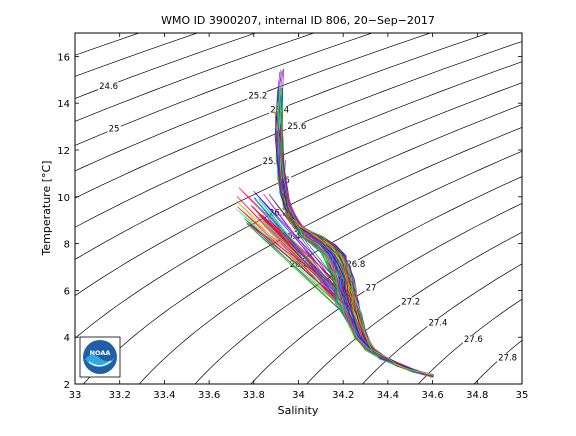 Image resolution: width=576 pixels, height=436 pixels. What do you see at coordinates (371, 288) in the screenshot?
I see `contour-label: 27` at bounding box center [371, 288].